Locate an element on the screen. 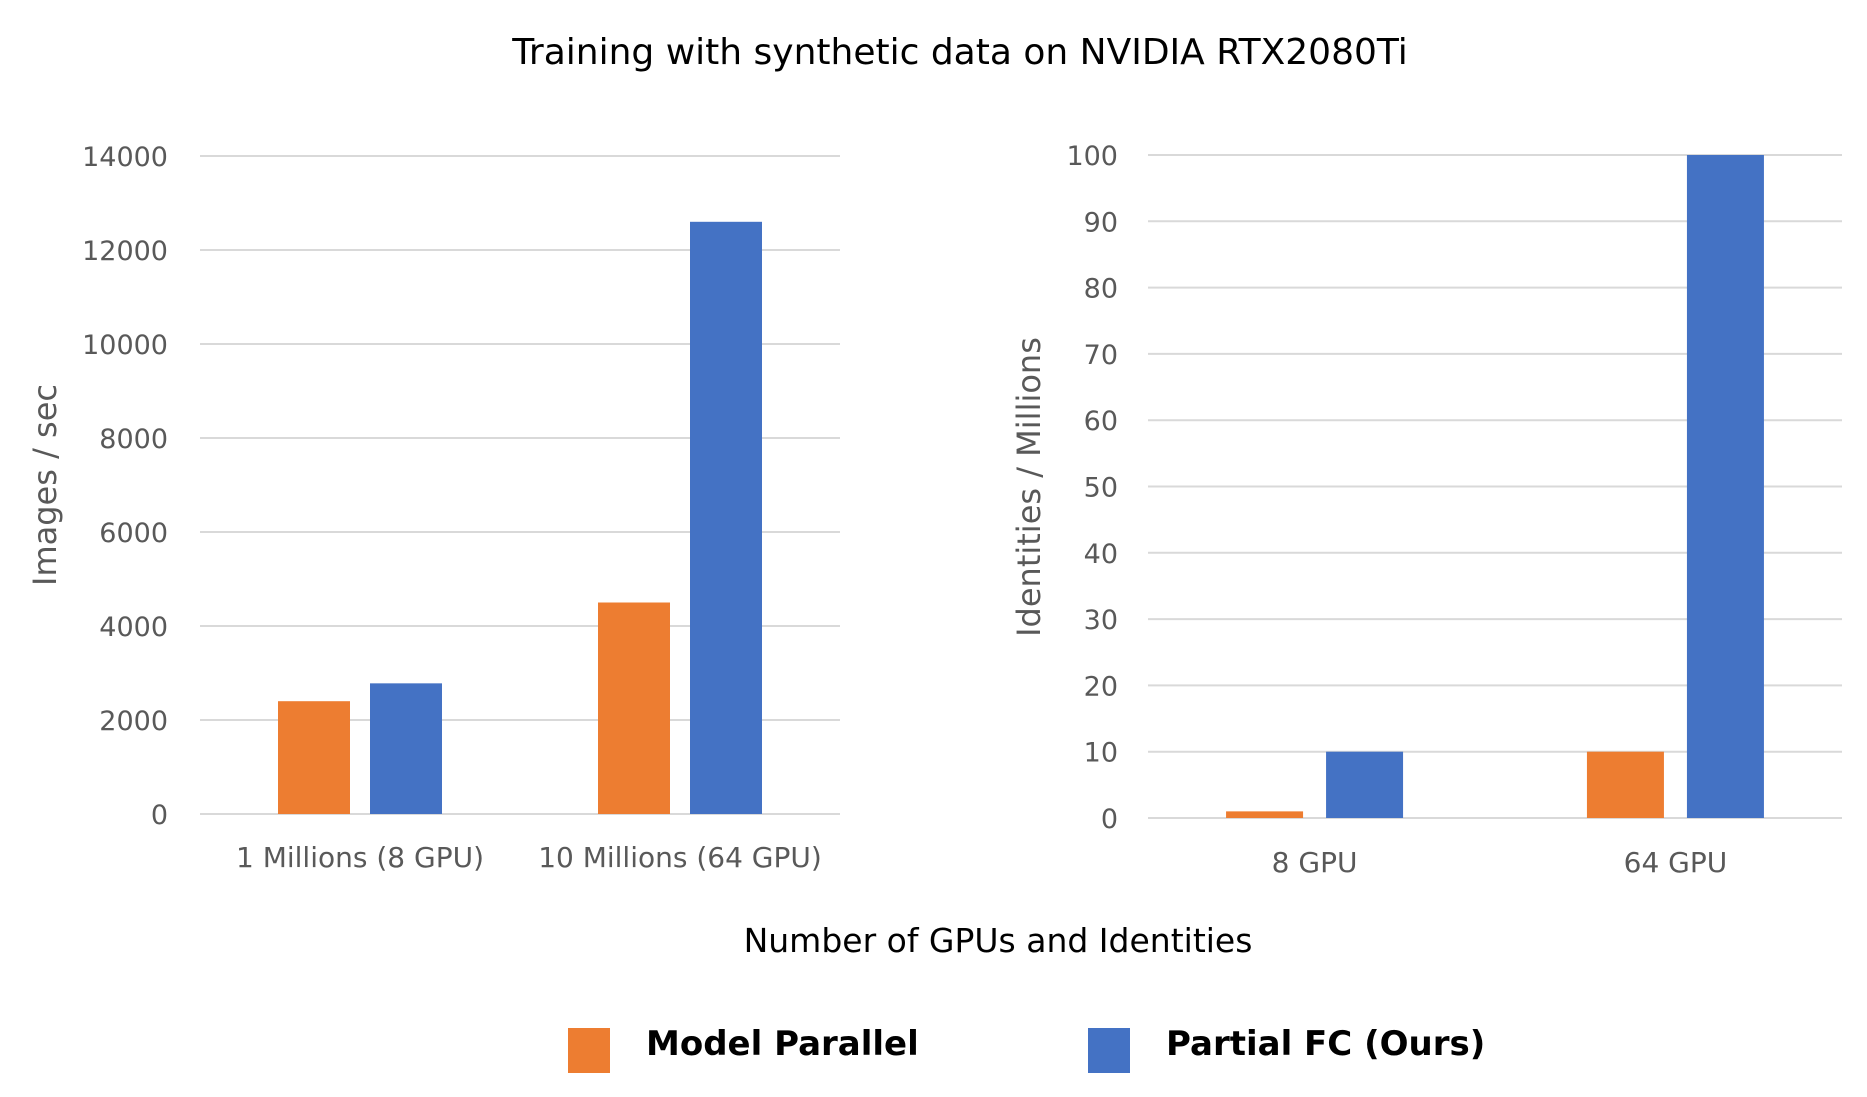 This screenshot has width=1867, height=1097. y-tick-label: 30 is located at coordinates (1101, 620).